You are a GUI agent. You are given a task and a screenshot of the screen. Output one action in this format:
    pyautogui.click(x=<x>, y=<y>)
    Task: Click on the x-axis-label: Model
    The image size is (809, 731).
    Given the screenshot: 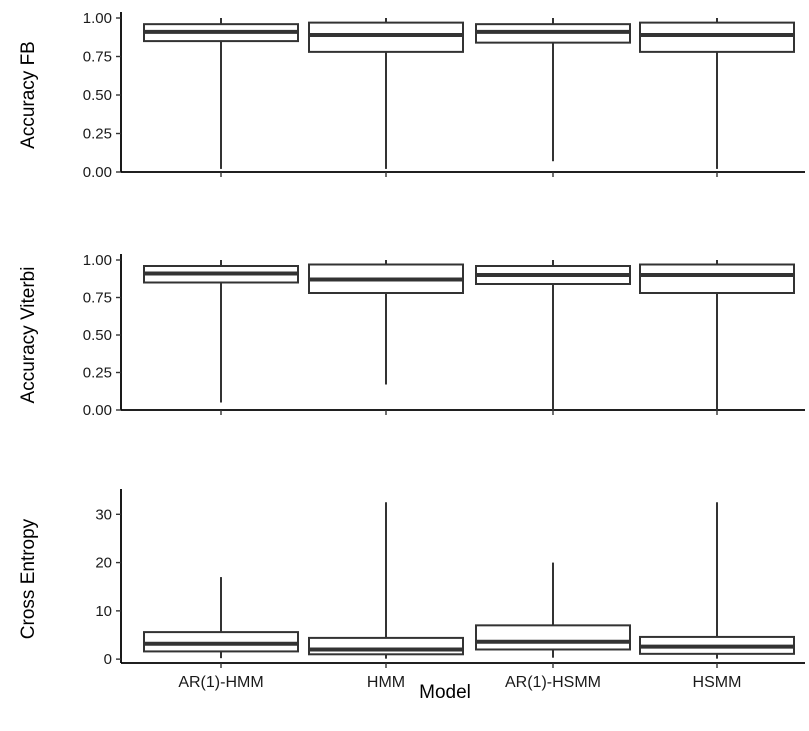 What is the action you would take?
    pyautogui.click(x=445, y=692)
    